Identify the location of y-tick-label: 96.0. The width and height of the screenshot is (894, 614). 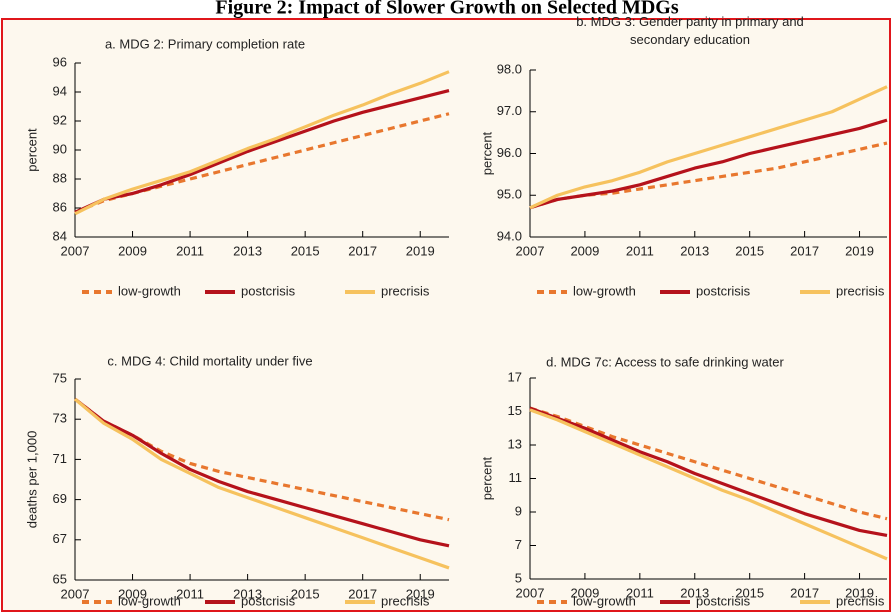
(509, 152).